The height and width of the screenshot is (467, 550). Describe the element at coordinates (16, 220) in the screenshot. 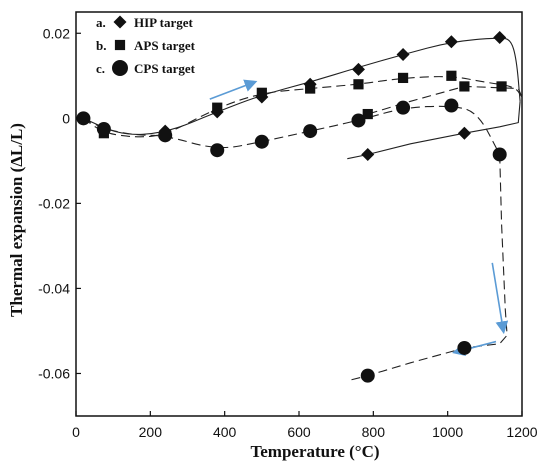

I see `y-axis-title: Thermal expansion (ΔL/L)` at that location.